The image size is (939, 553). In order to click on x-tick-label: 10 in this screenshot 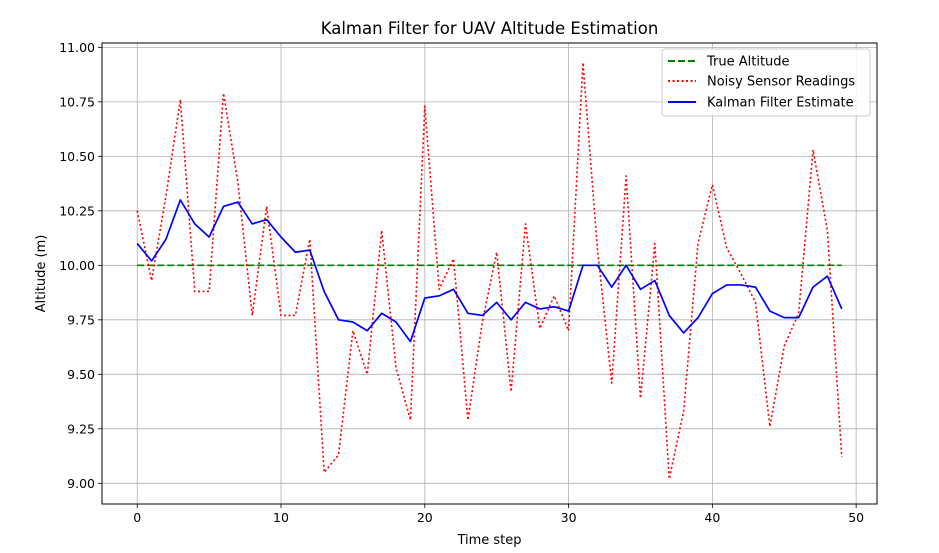, I will do `click(281, 517)`.